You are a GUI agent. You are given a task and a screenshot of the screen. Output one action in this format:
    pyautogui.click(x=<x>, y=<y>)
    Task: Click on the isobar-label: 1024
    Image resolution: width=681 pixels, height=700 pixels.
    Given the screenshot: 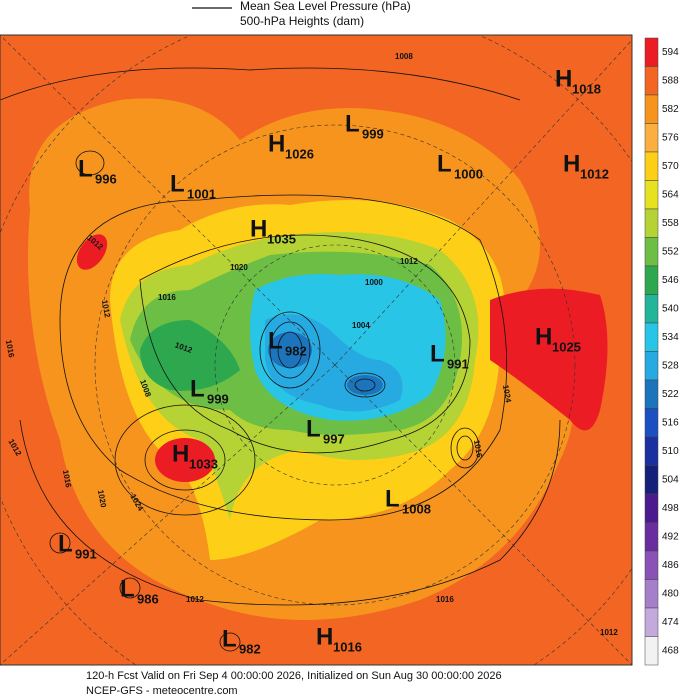 What is the action you would take?
    pyautogui.click(x=507, y=394)
    